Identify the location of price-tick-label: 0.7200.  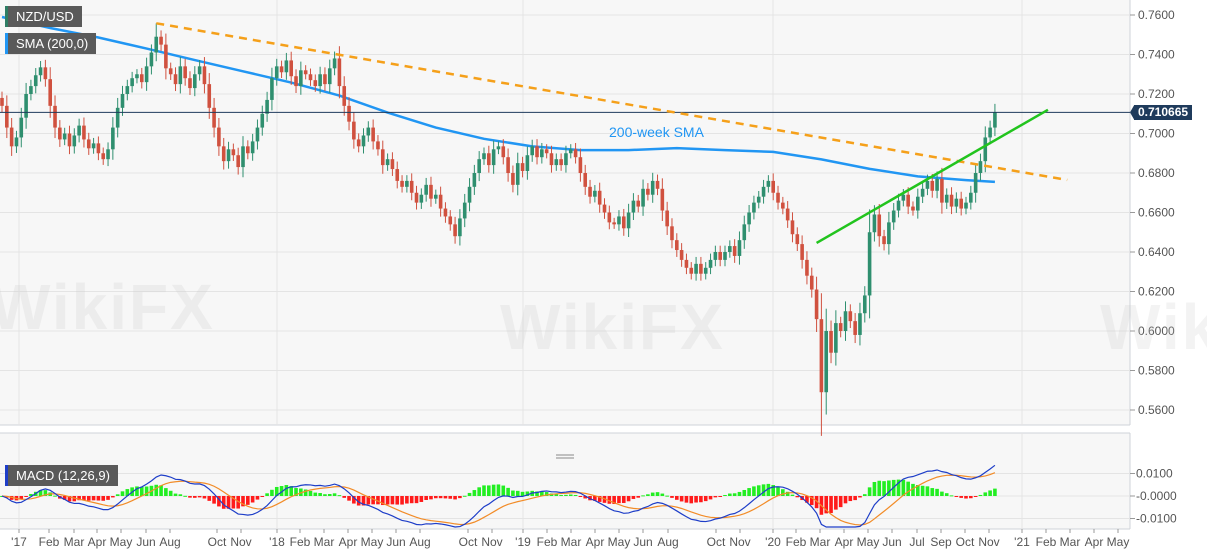
(1156, 94).